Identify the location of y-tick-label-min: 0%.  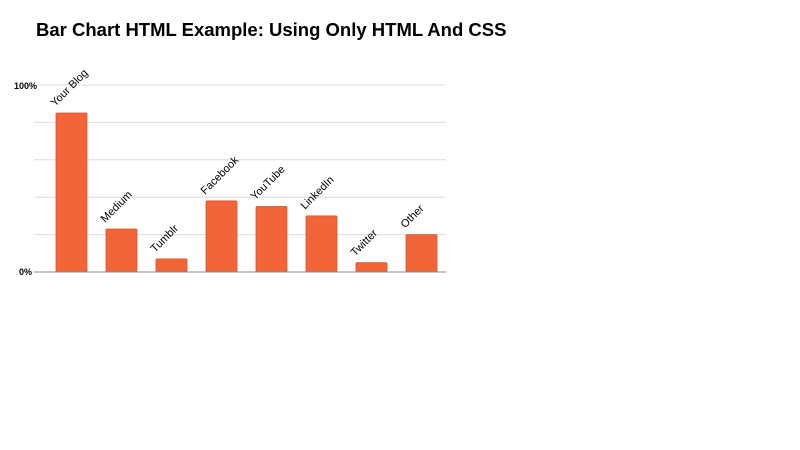
(25, 272).